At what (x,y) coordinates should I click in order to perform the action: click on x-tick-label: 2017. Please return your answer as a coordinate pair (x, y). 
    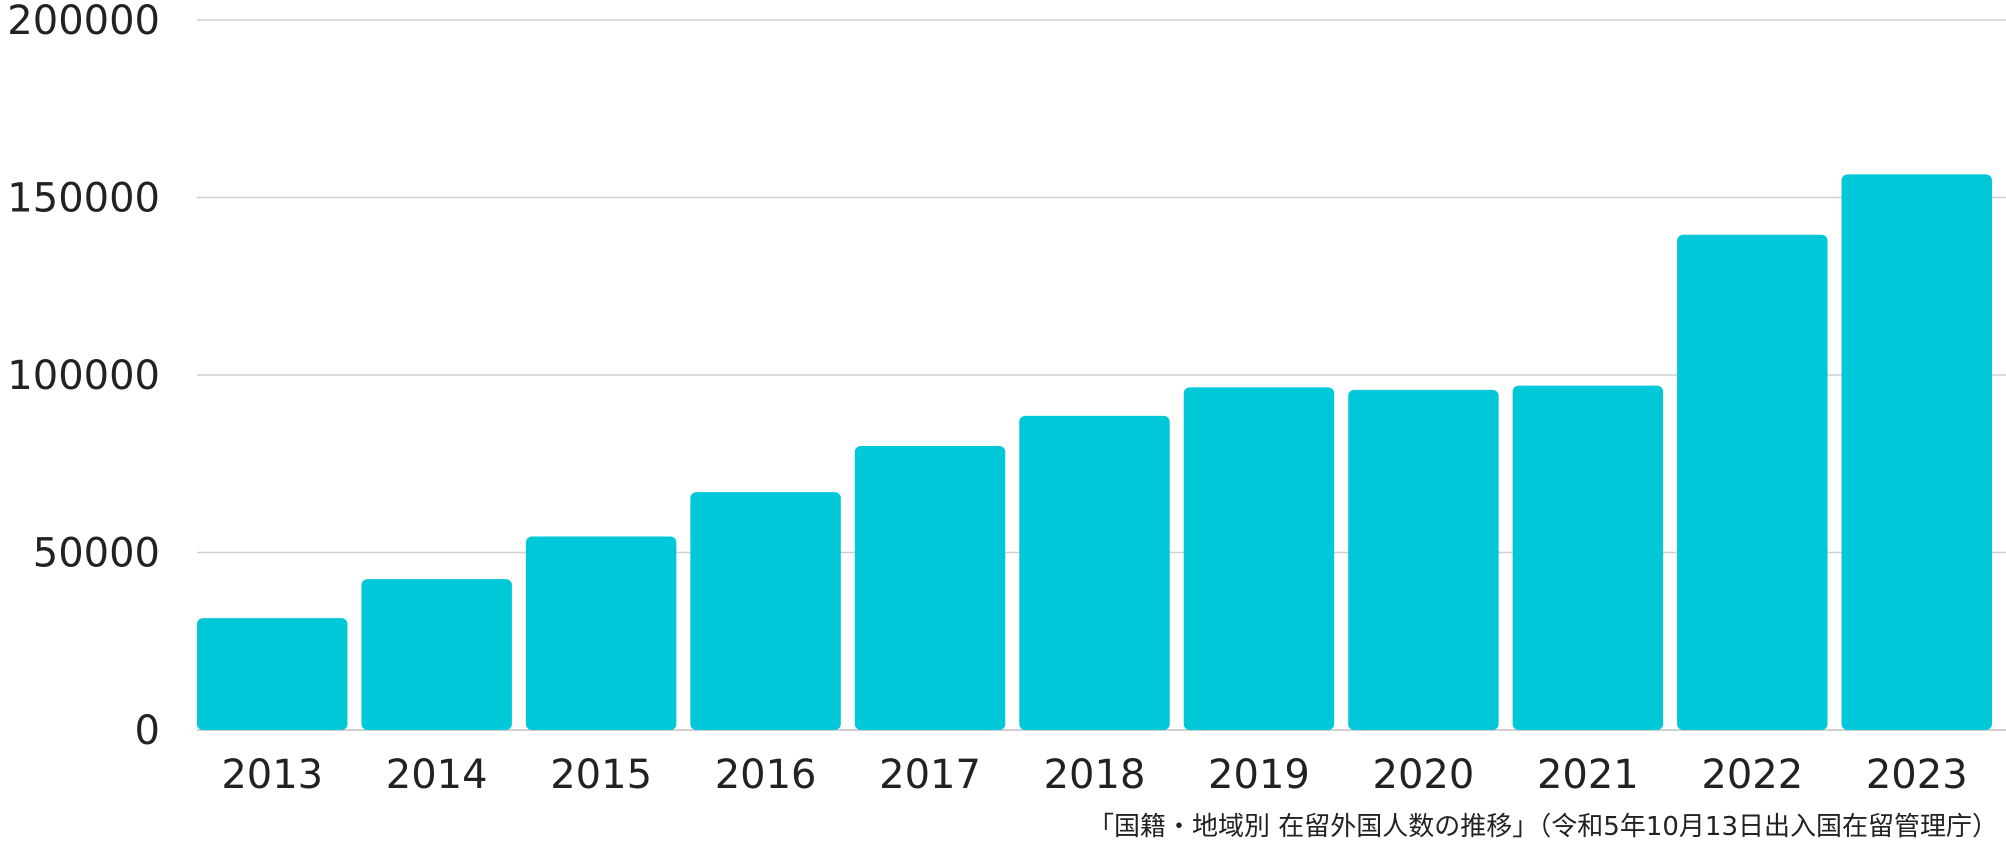
    Looking at the image, I should click on (930, 775).